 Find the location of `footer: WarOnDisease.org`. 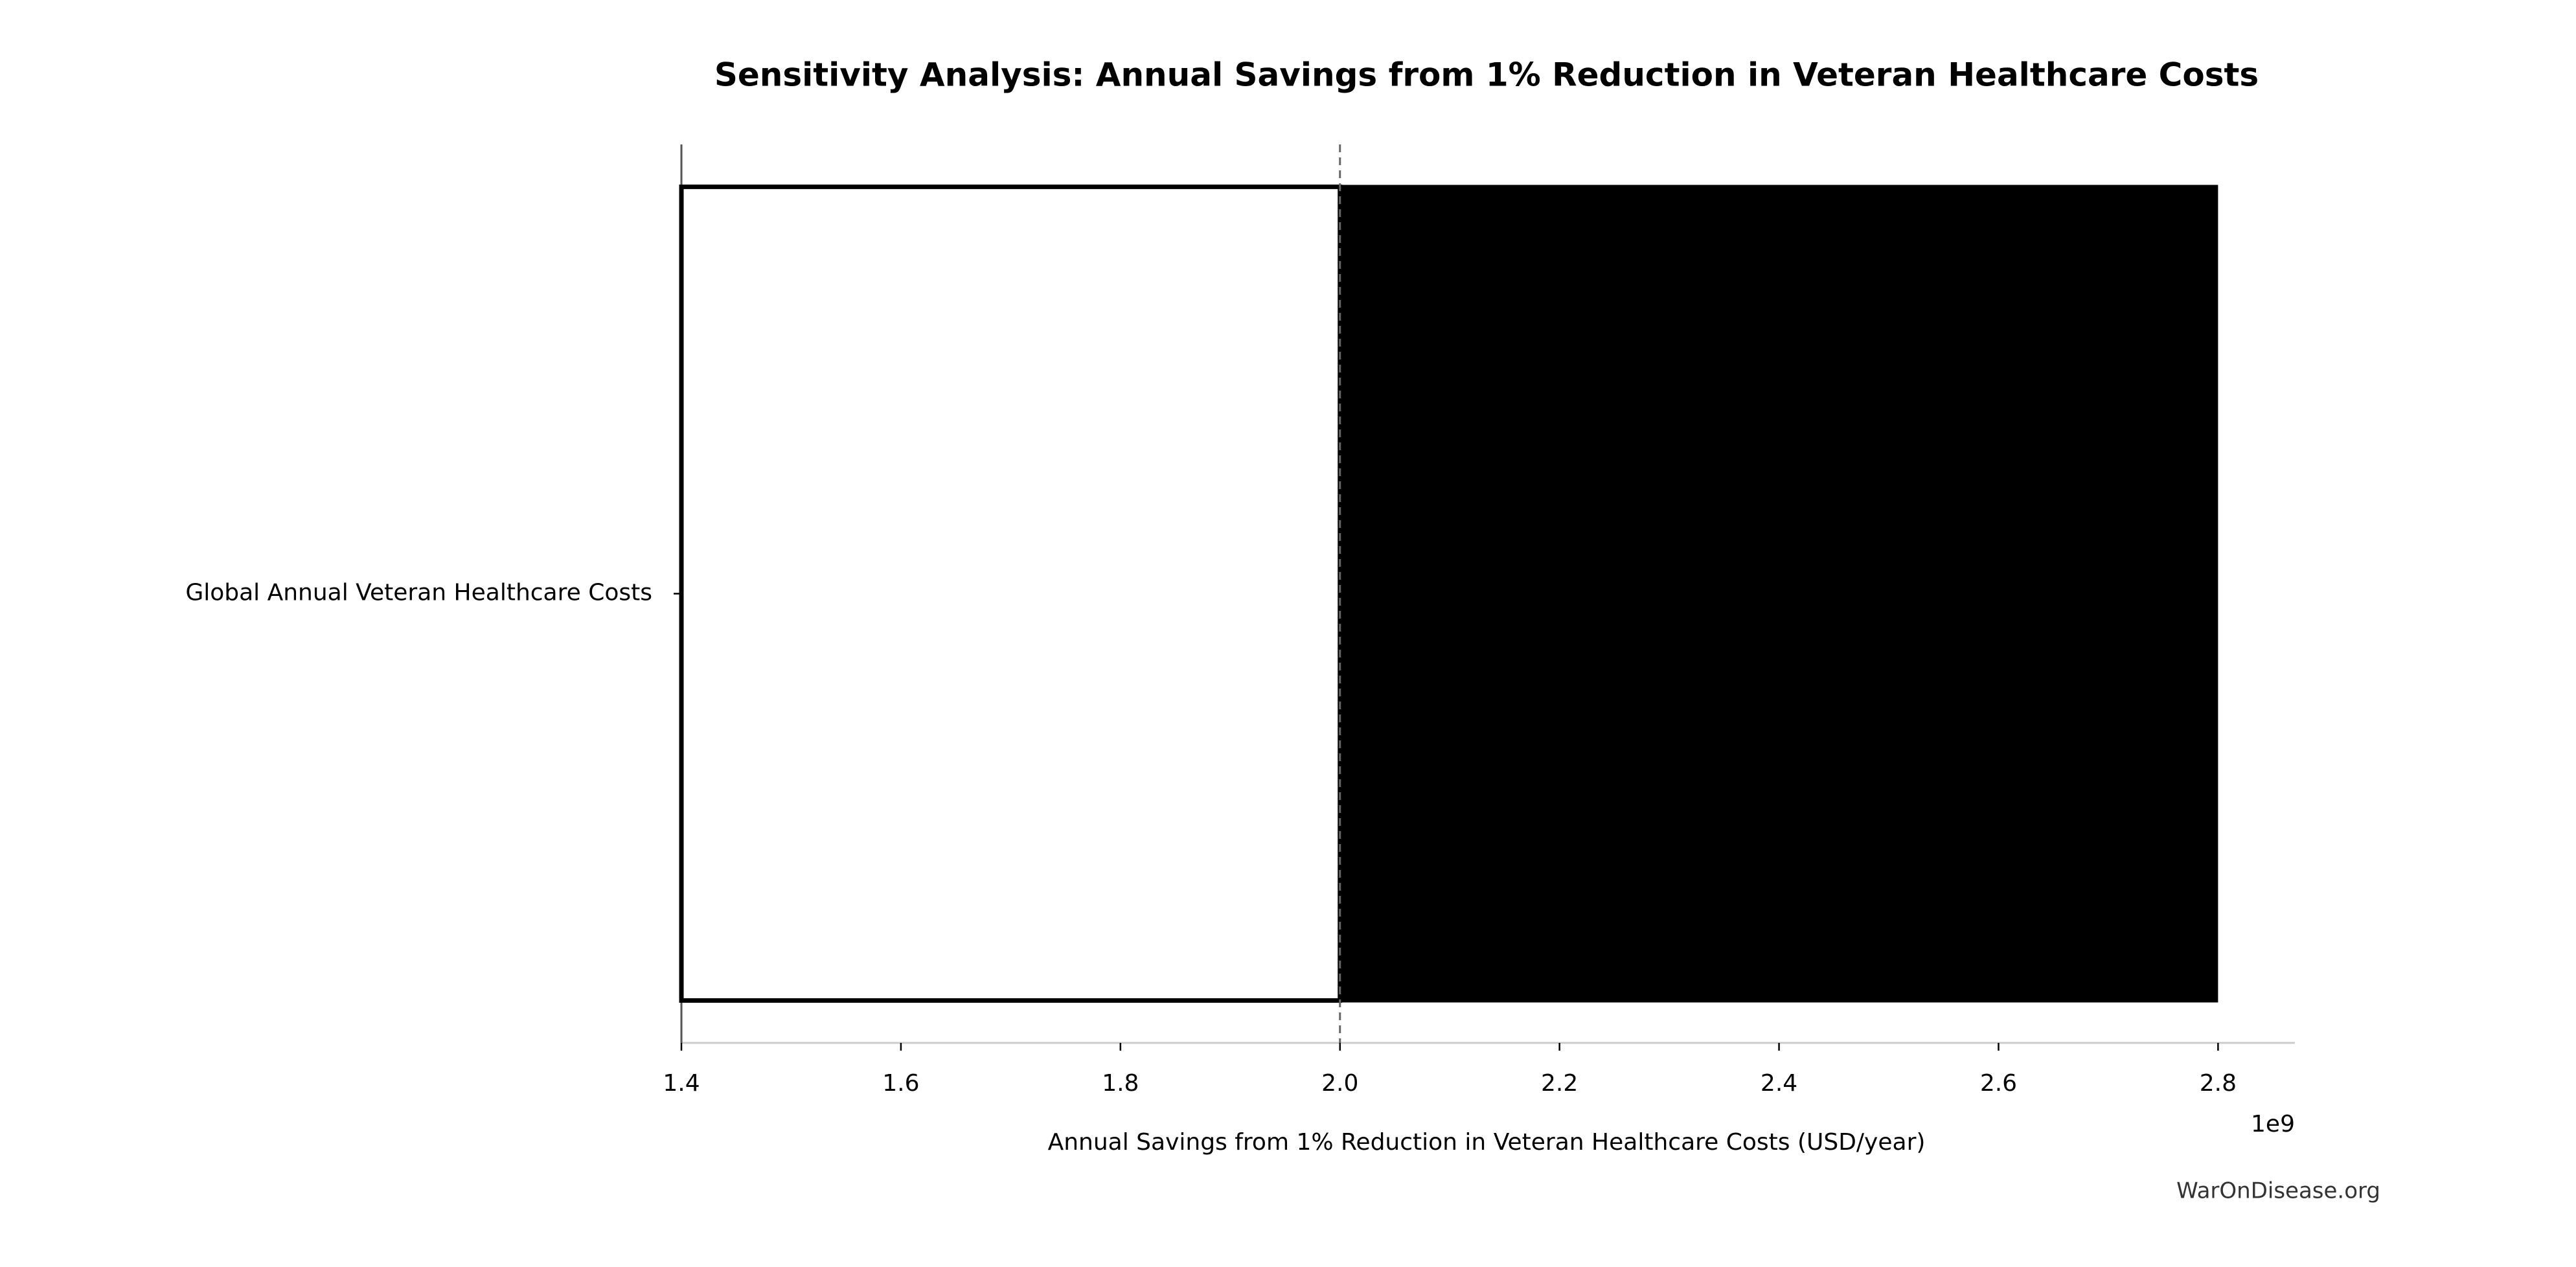

footer: WarOnDisease.org is located at coordinates (2278, 1191).